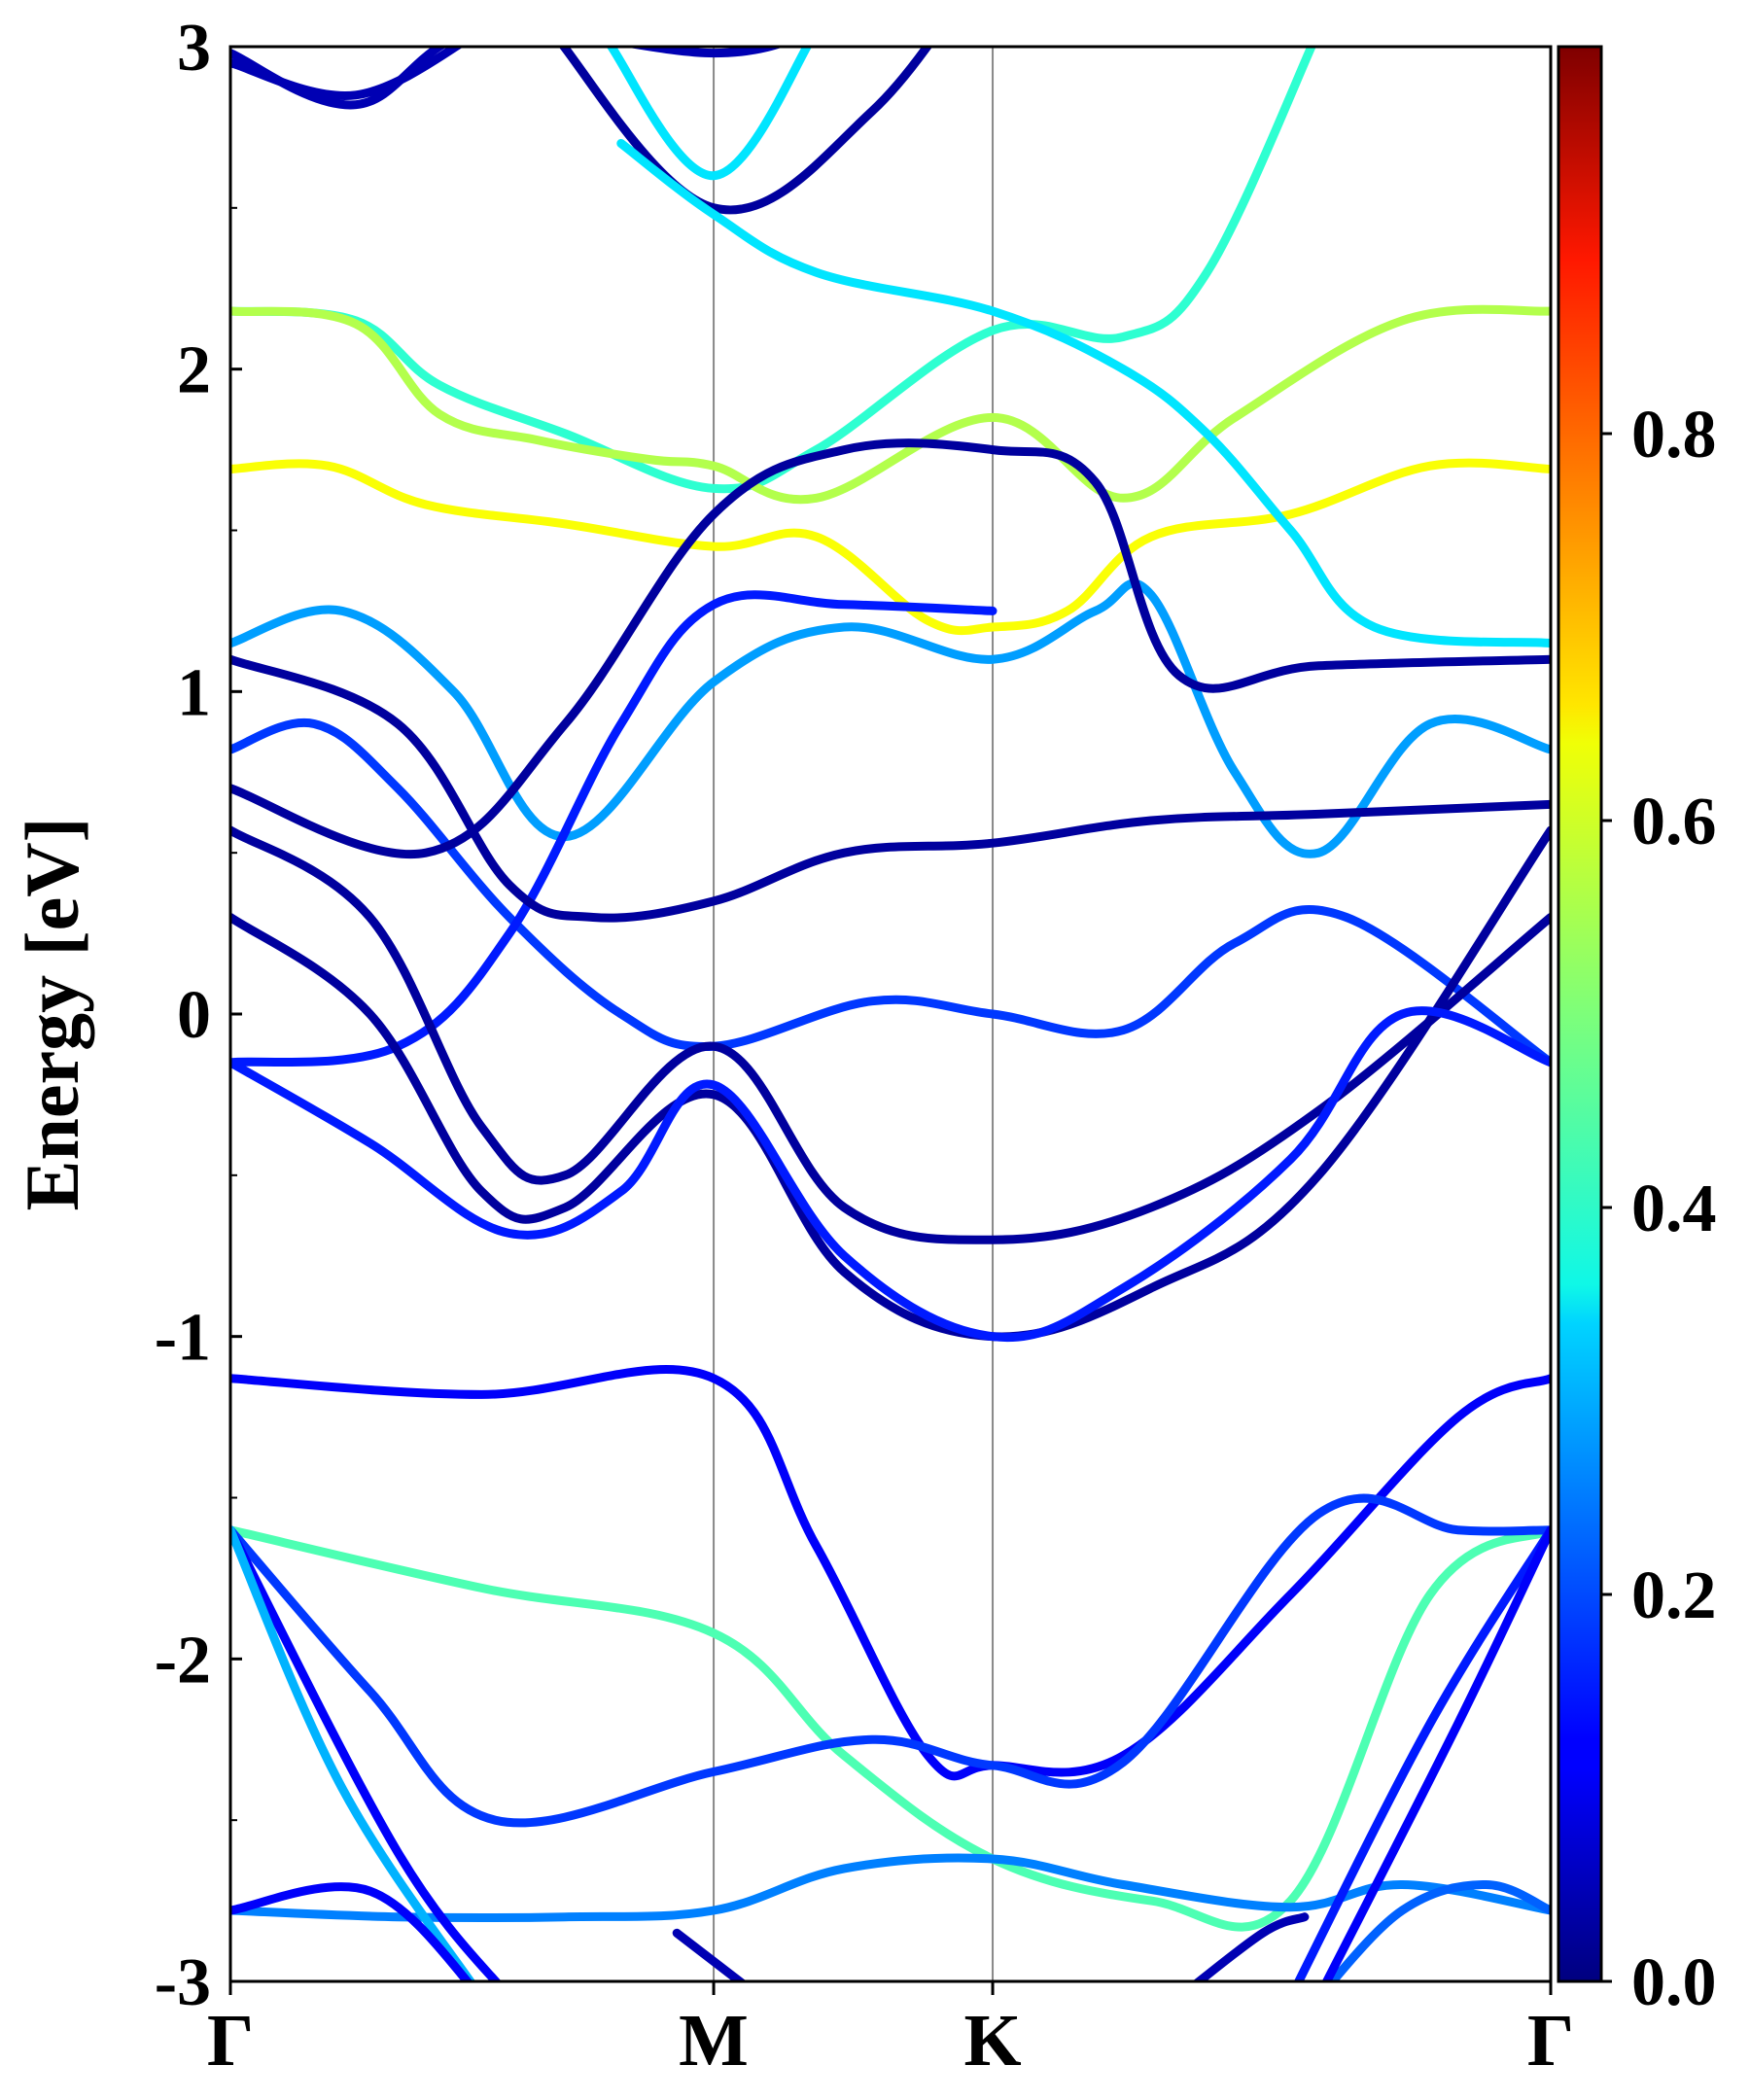  What do you see at coordinates (183, 1338) in the screenshot?
I see `y-tick-label: -1` at bounding box center [183, 1338].